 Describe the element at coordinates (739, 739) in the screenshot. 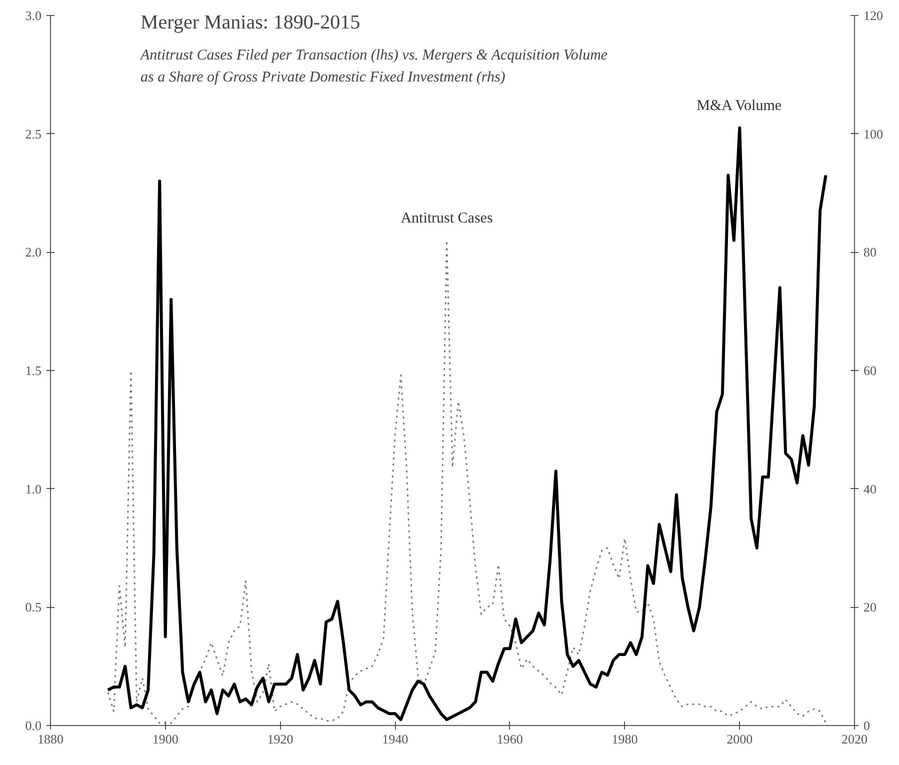

I see `x-tick-label: 2000` at that location.